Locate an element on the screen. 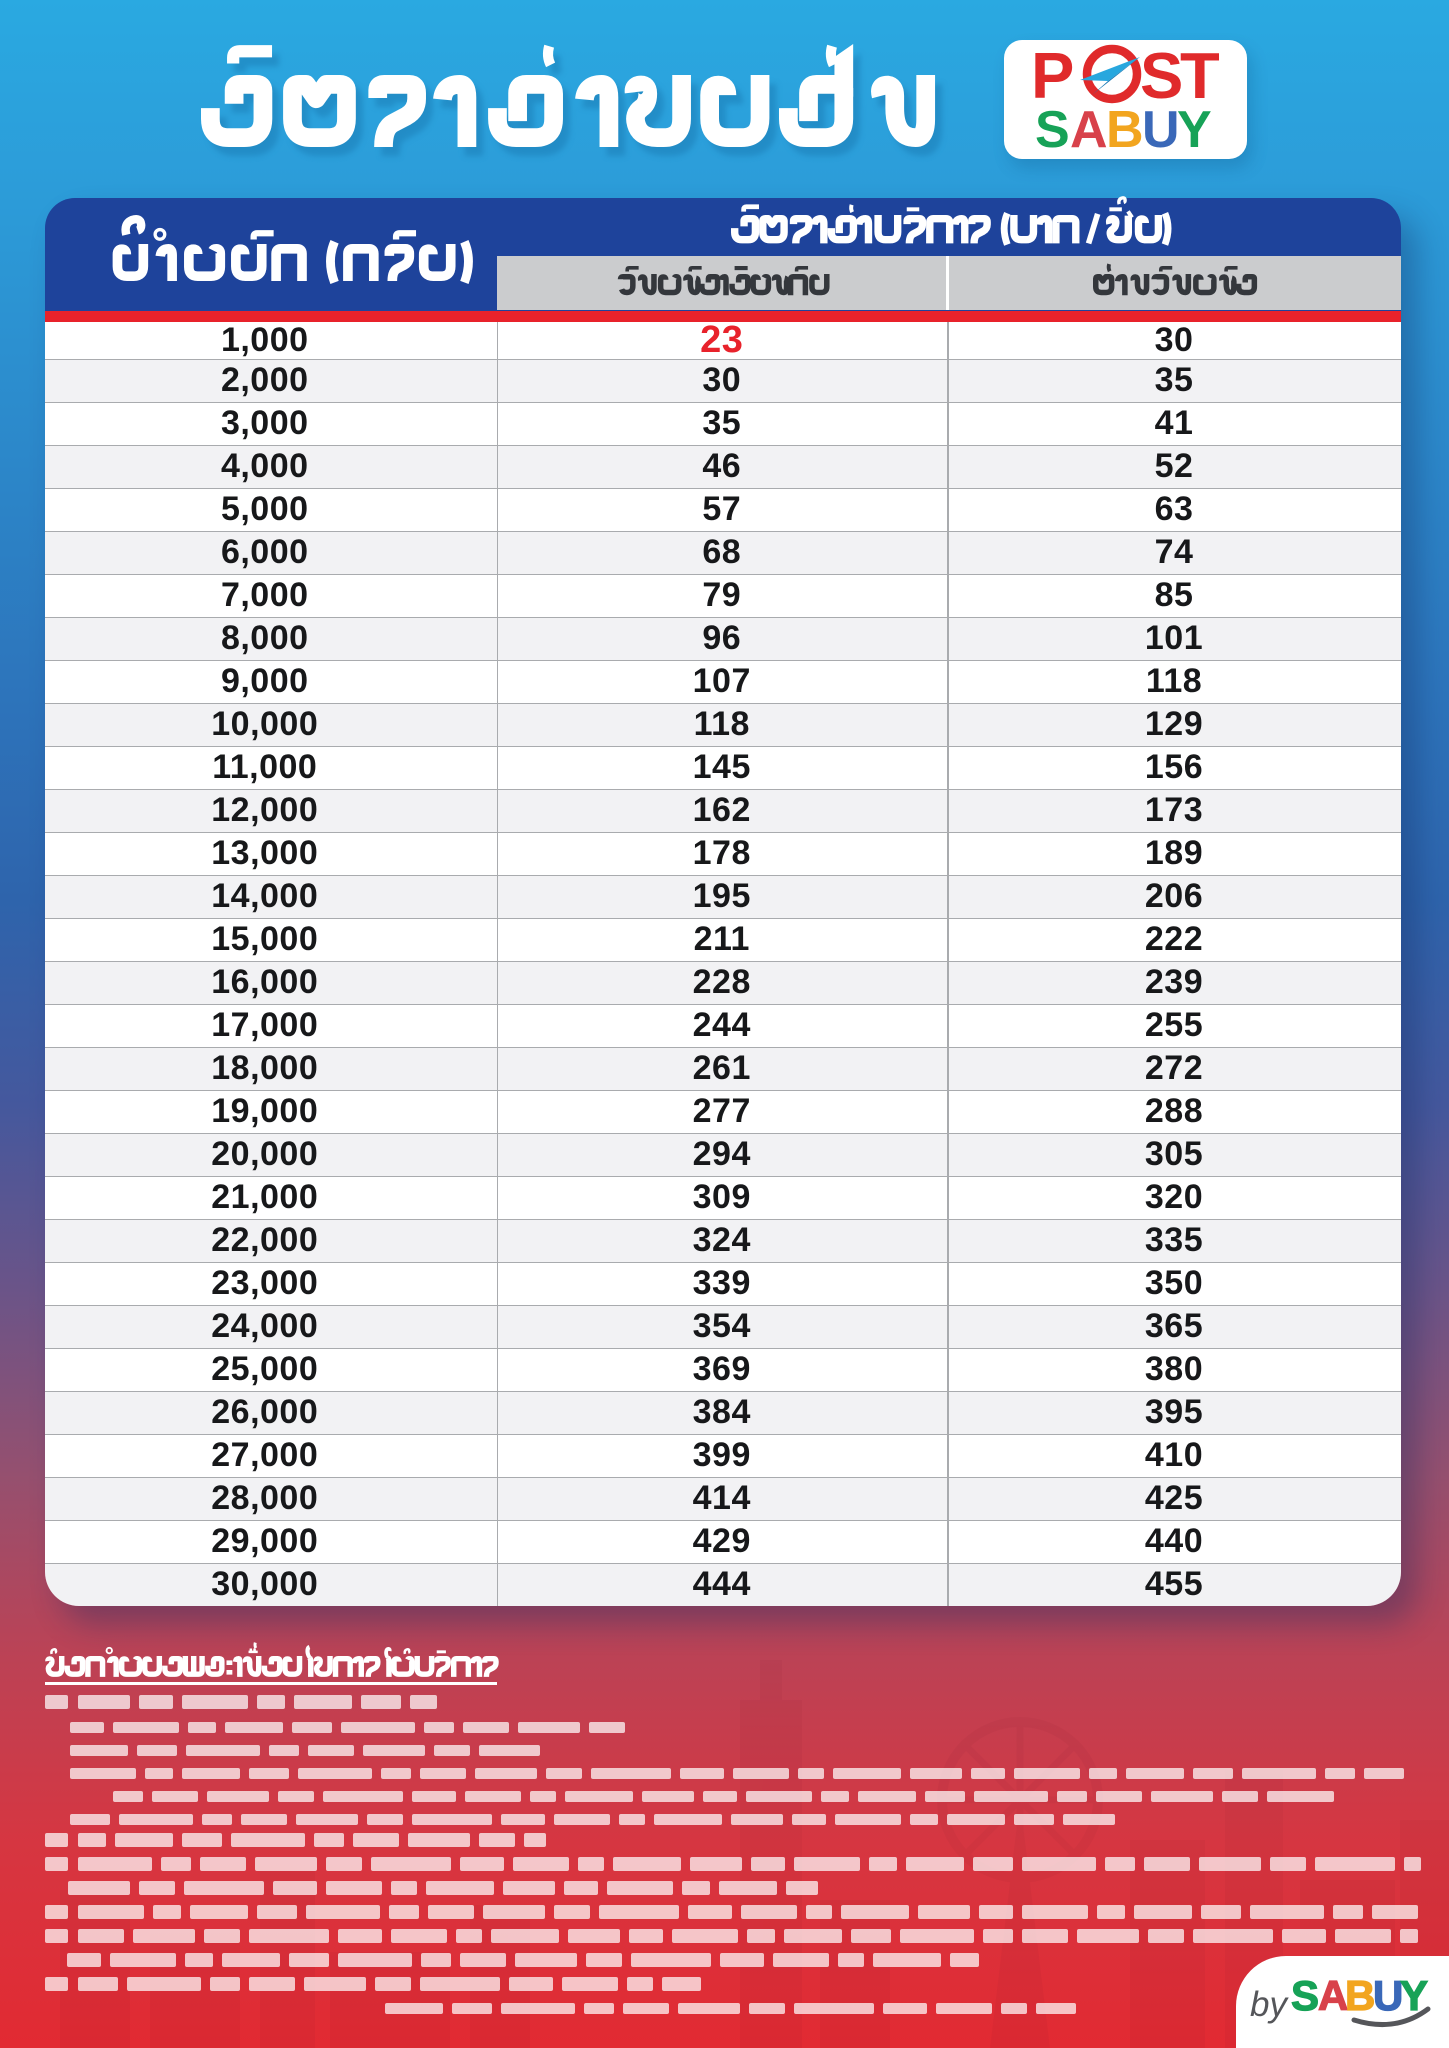 This screenshot has height=2048, width=1449. svg-text: by is located at coordinates (1269, 2004).